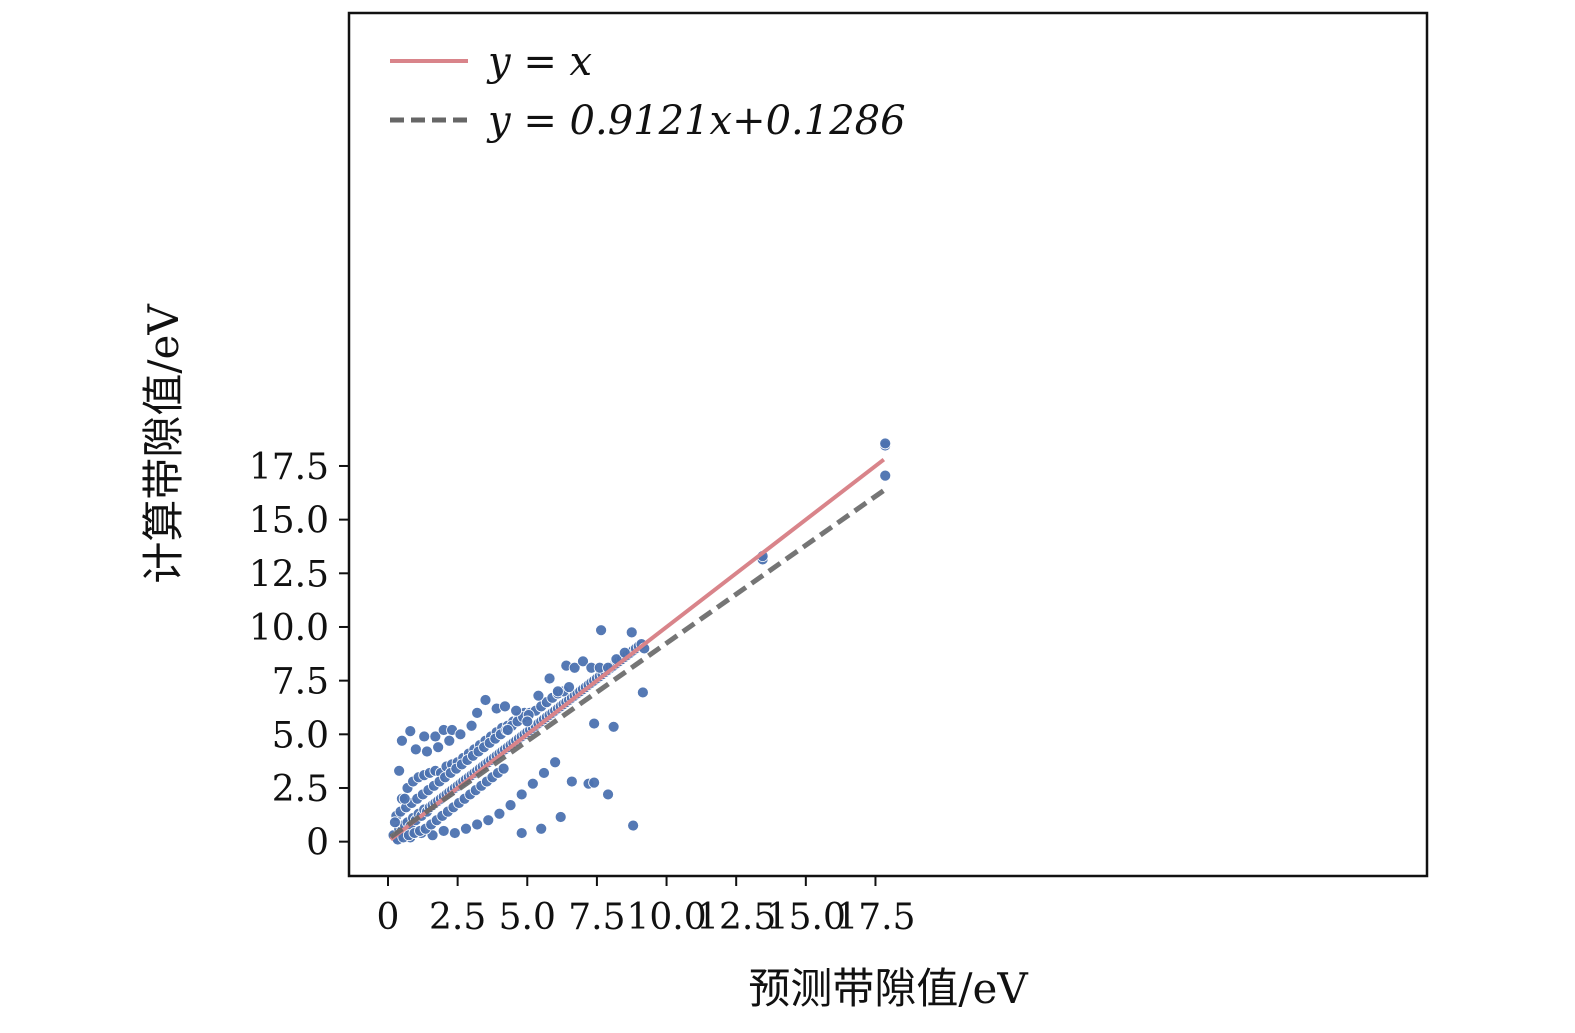 This screenshot has height=1033, width=1575. Describe the element at coordinates (299, 655) in the screenshot. I see `y-axis-ticks: 0 2.5 5.0 7.5 10.0 12.5 15.0 17.5` at that location.